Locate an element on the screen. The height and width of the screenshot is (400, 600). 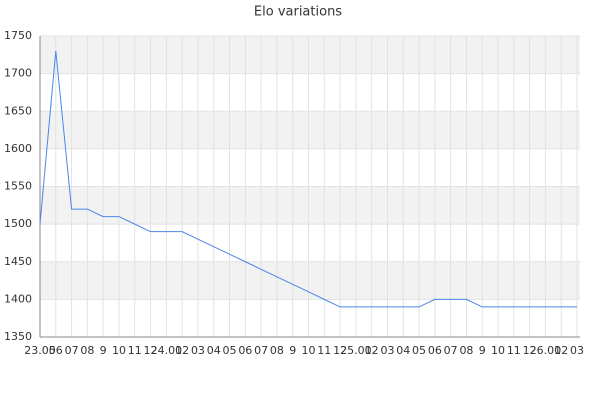
y-tick-label: 1600 is located at coordinates (18, 148).